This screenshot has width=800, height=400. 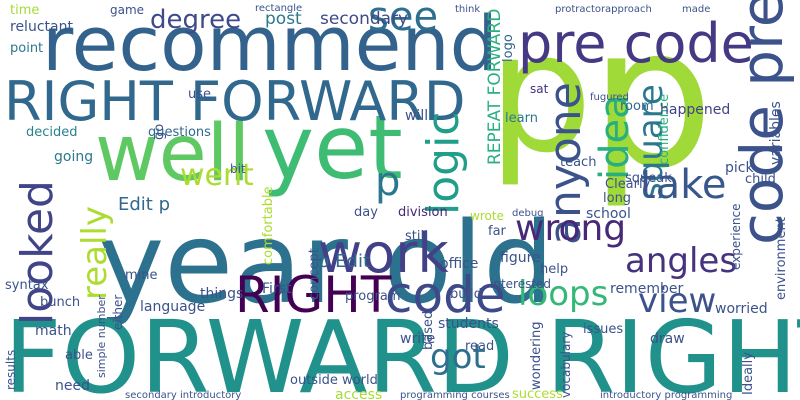 What do you see at coordinates (423, 212) in the screenshot?
I see `word: division` at bounding box center [423, 212].